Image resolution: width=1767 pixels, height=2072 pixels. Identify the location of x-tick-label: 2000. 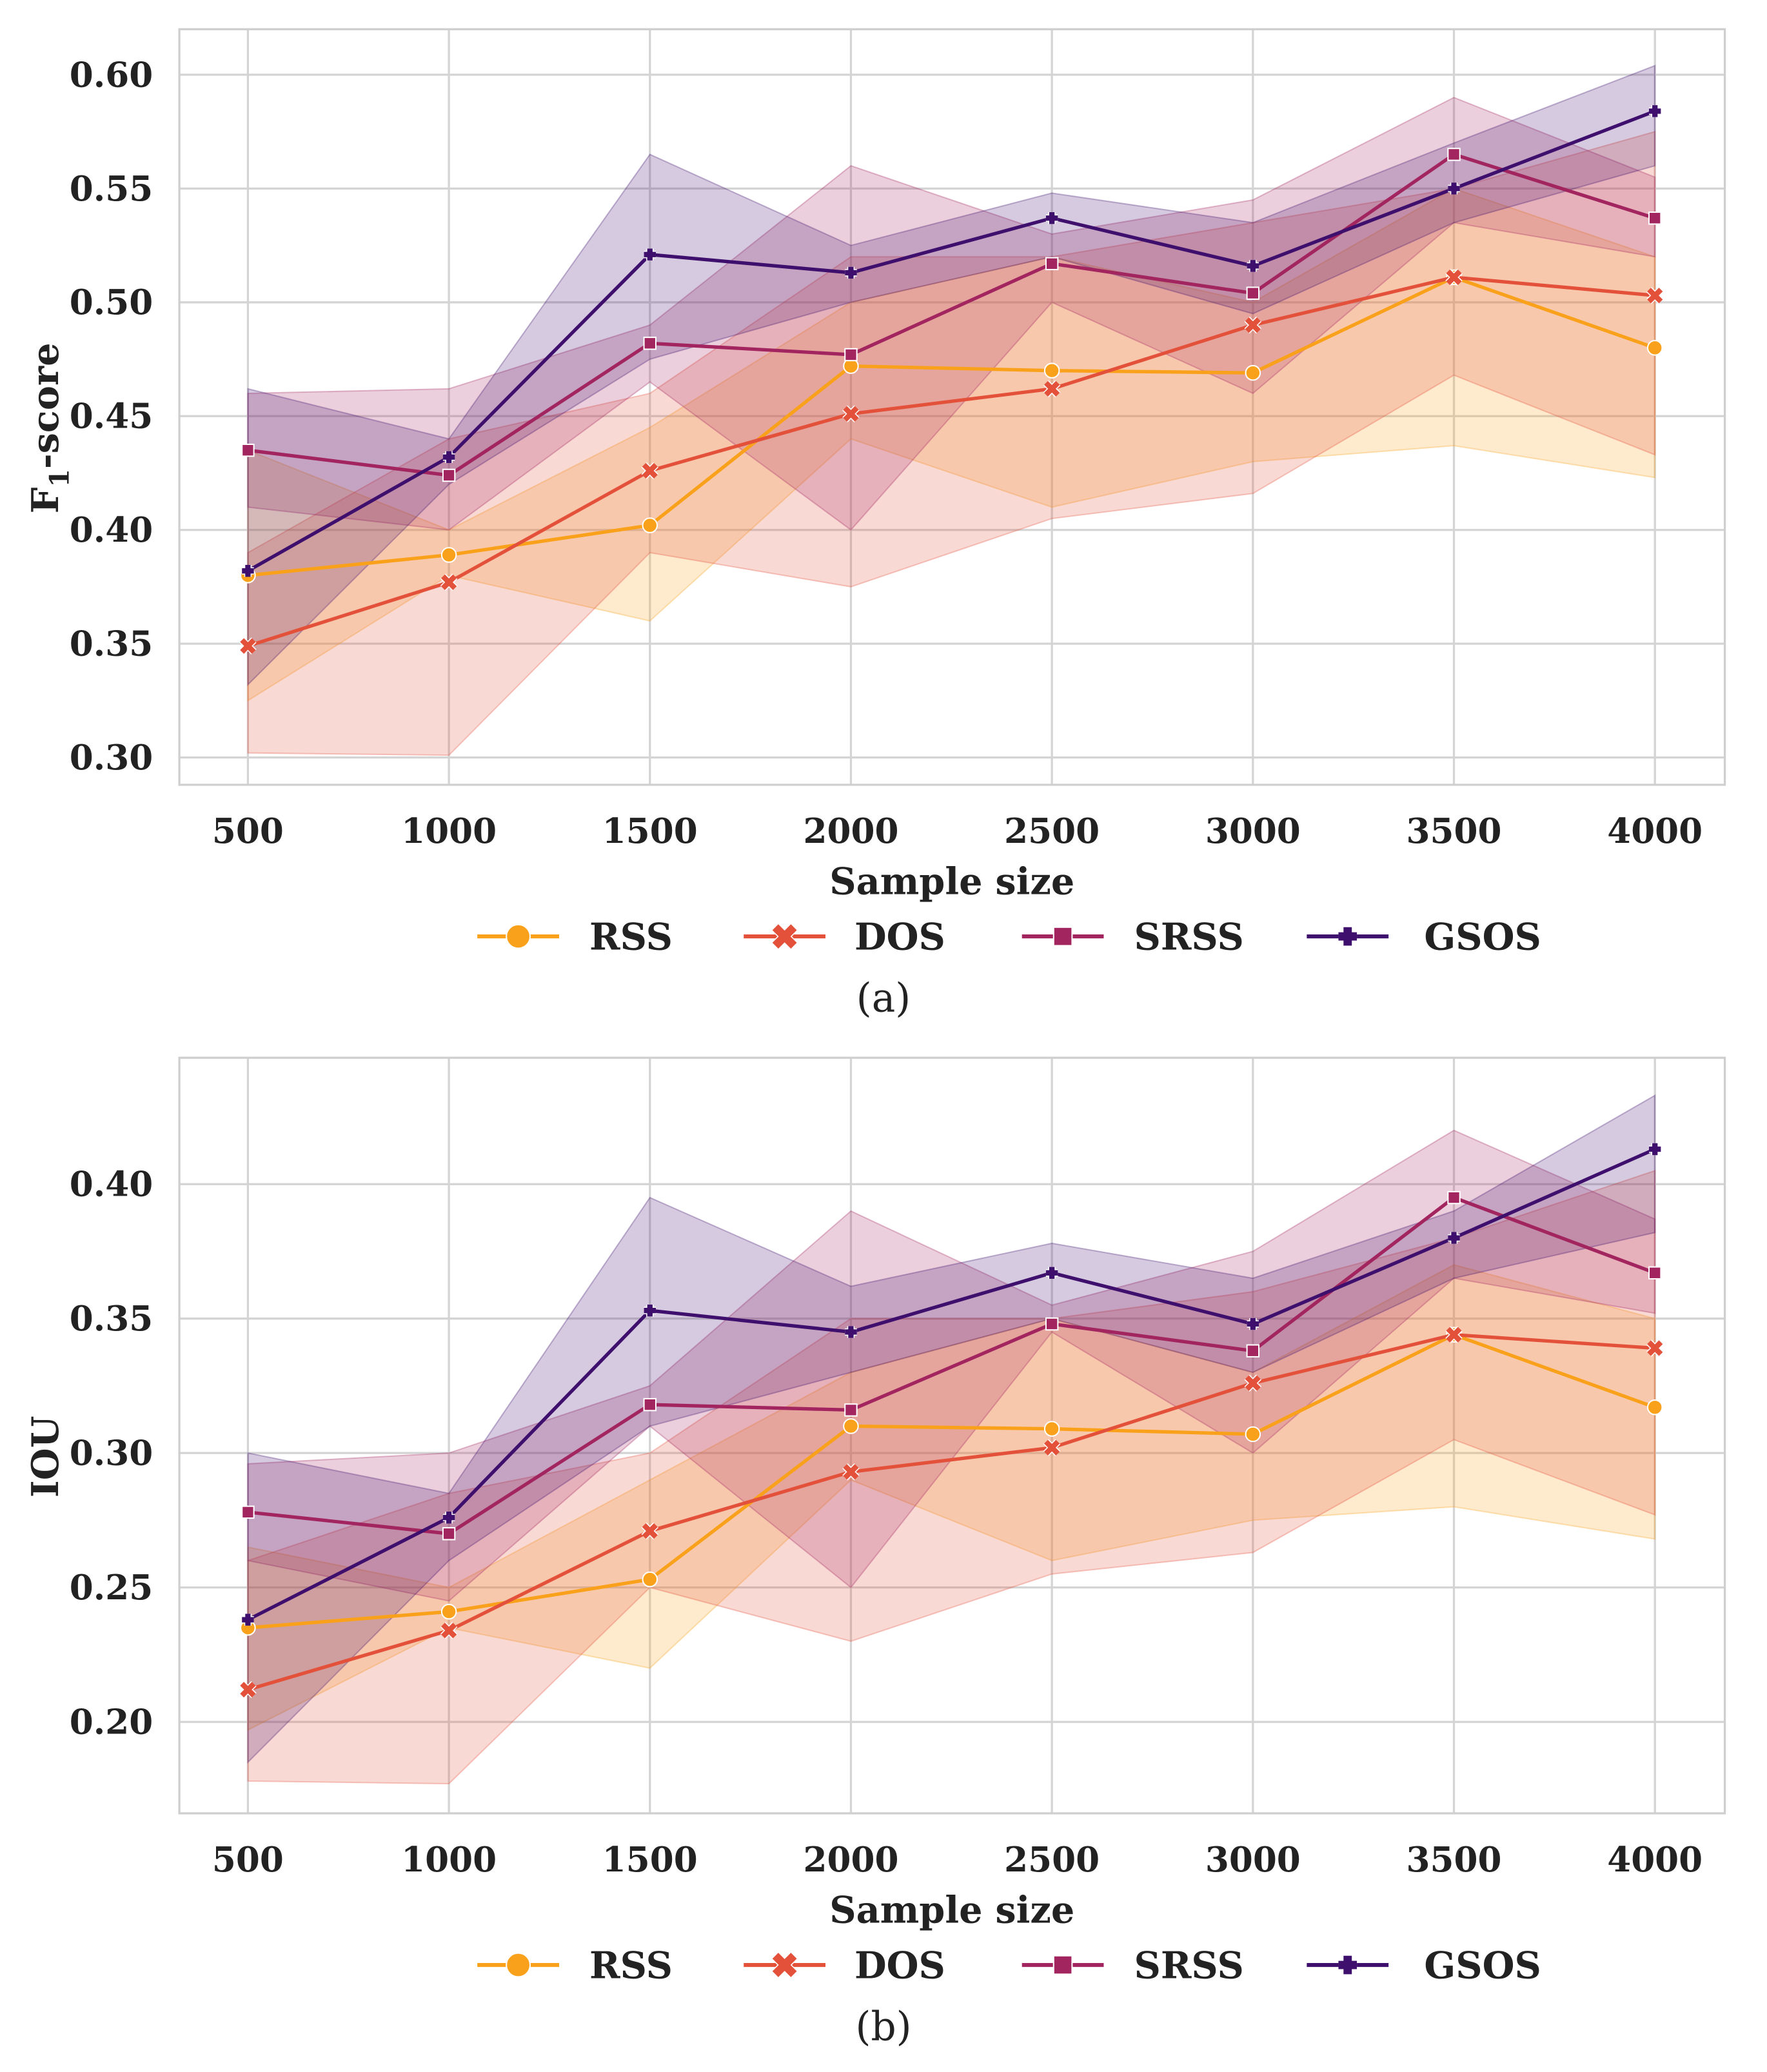
(851, 831).